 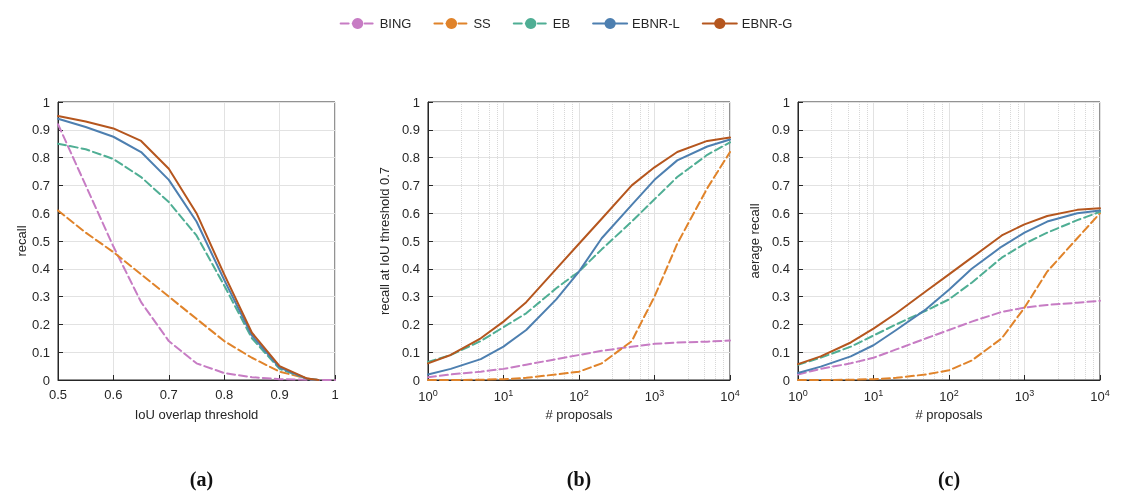 What do you see at coordinates (384, 241) in the screenshot?
I see `y-axis-title: recall at IoU threshold 0.7` at bounding box center [384, 241].